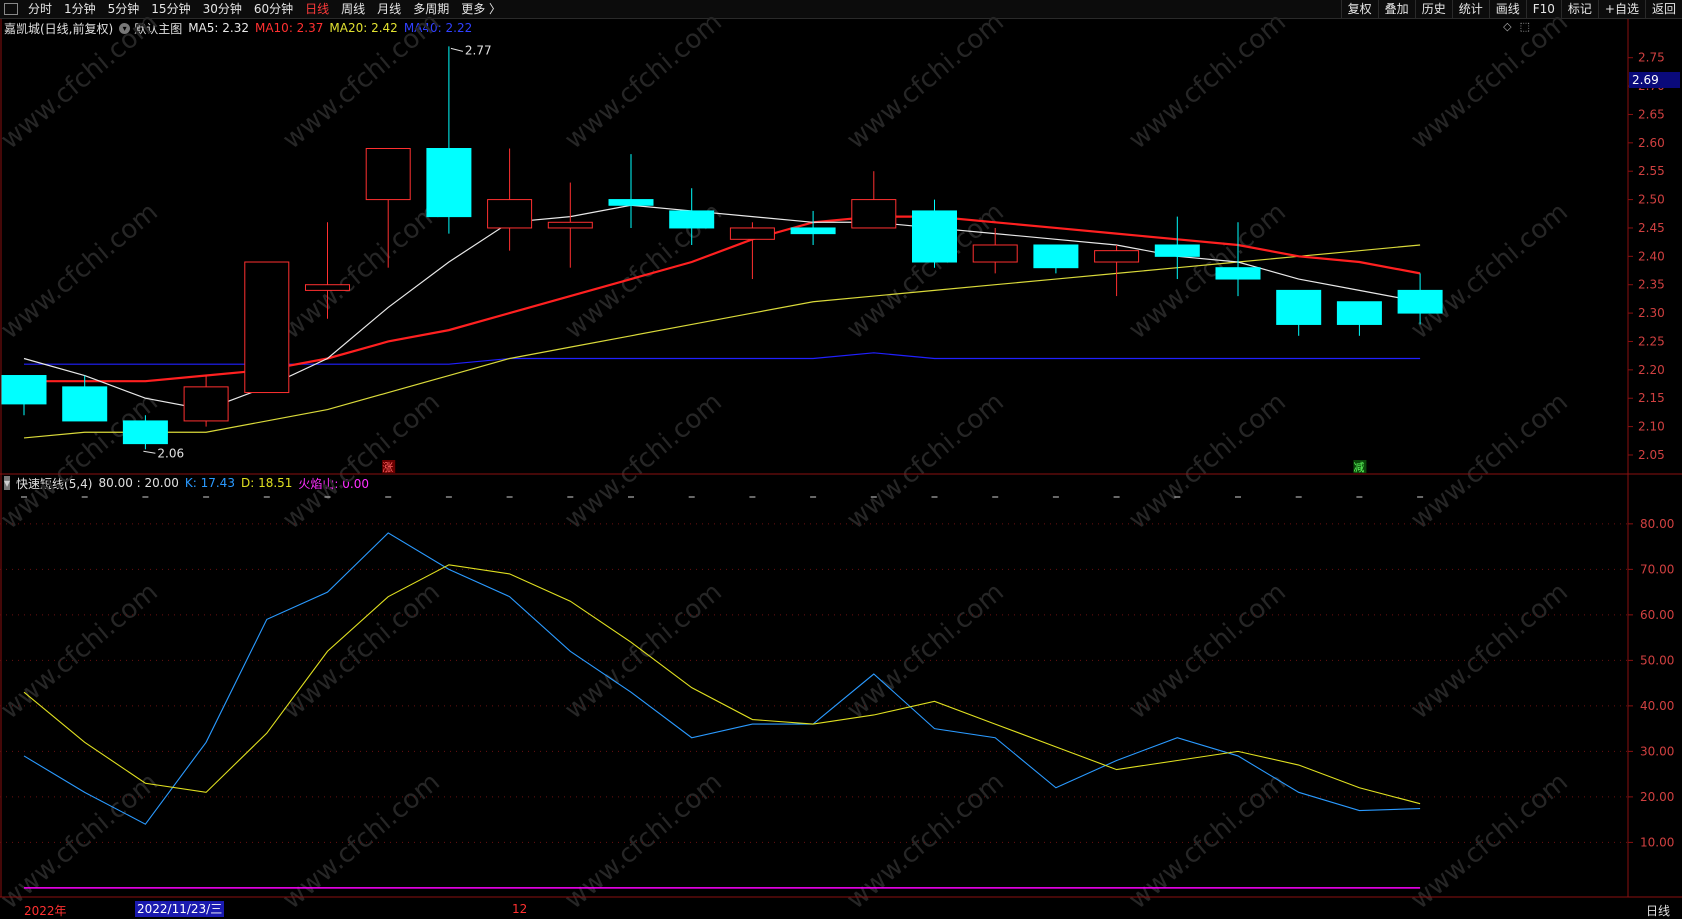 The height and width of the screenshot is (919, 1682). I want to click on mark-button: 标记, so click(1579, 9).